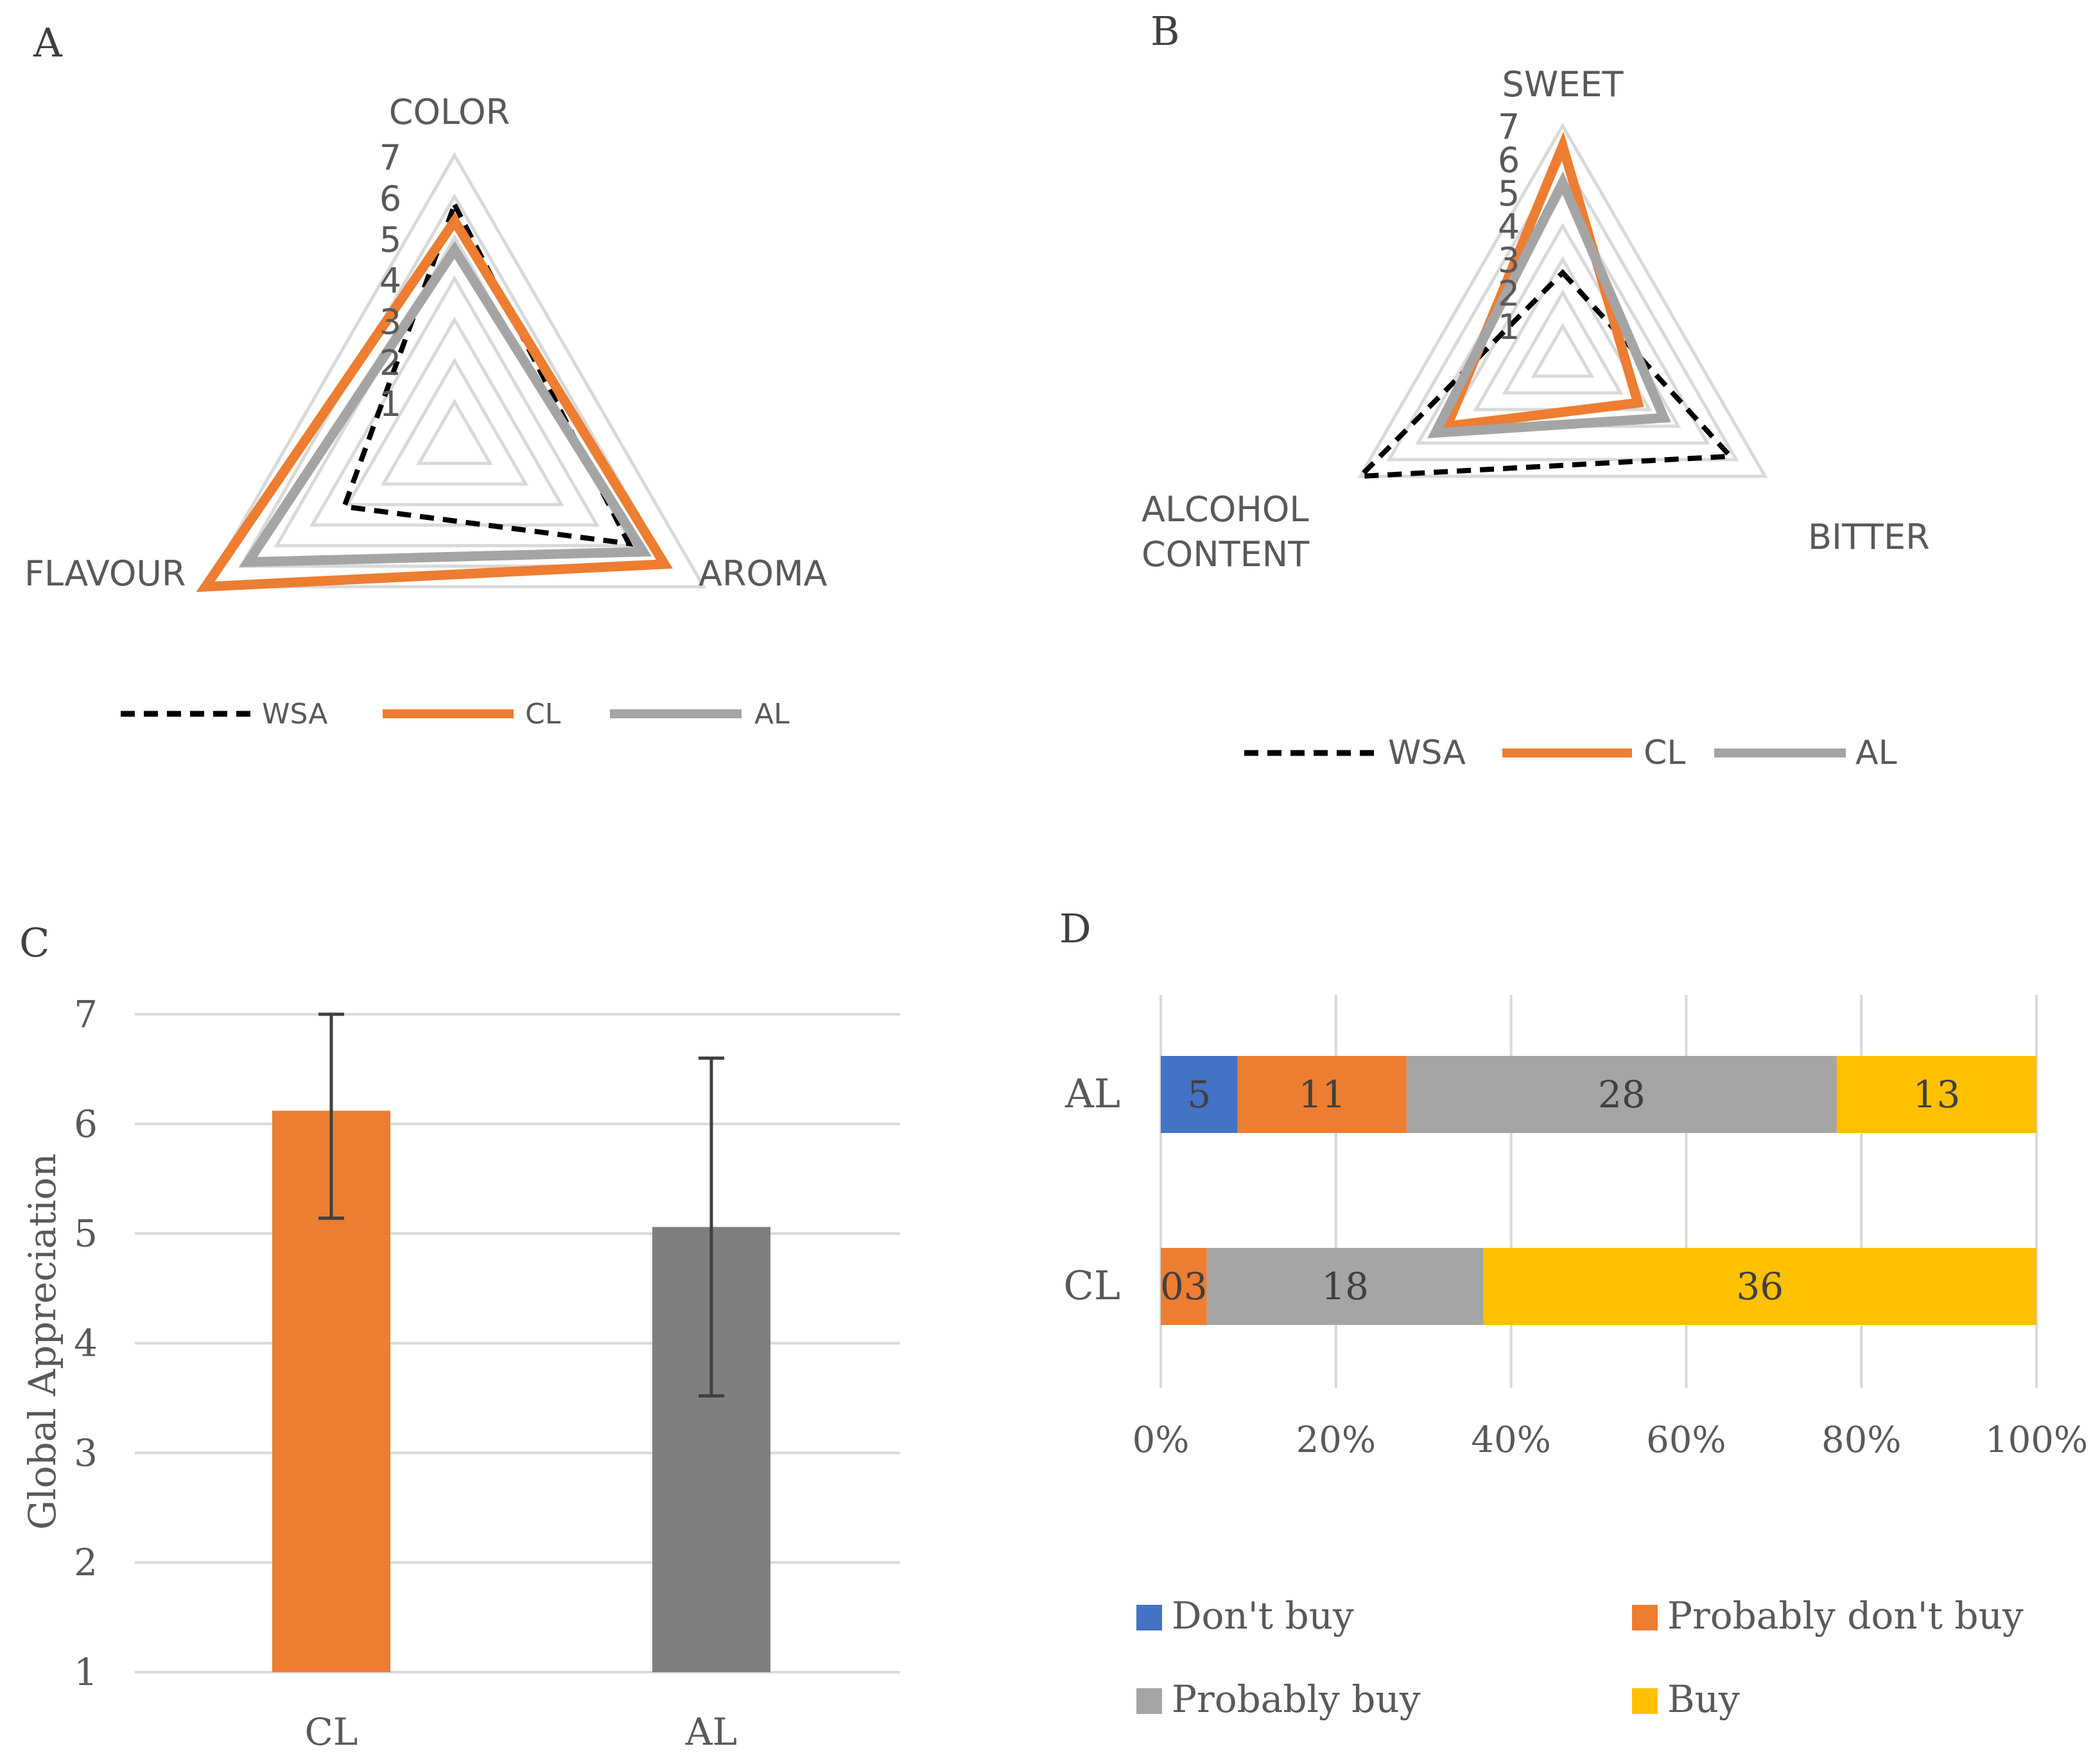 This screenshot has width=2093, height=1764. I want to click on legend-b-cl-label: CL, so click(1664, 753).